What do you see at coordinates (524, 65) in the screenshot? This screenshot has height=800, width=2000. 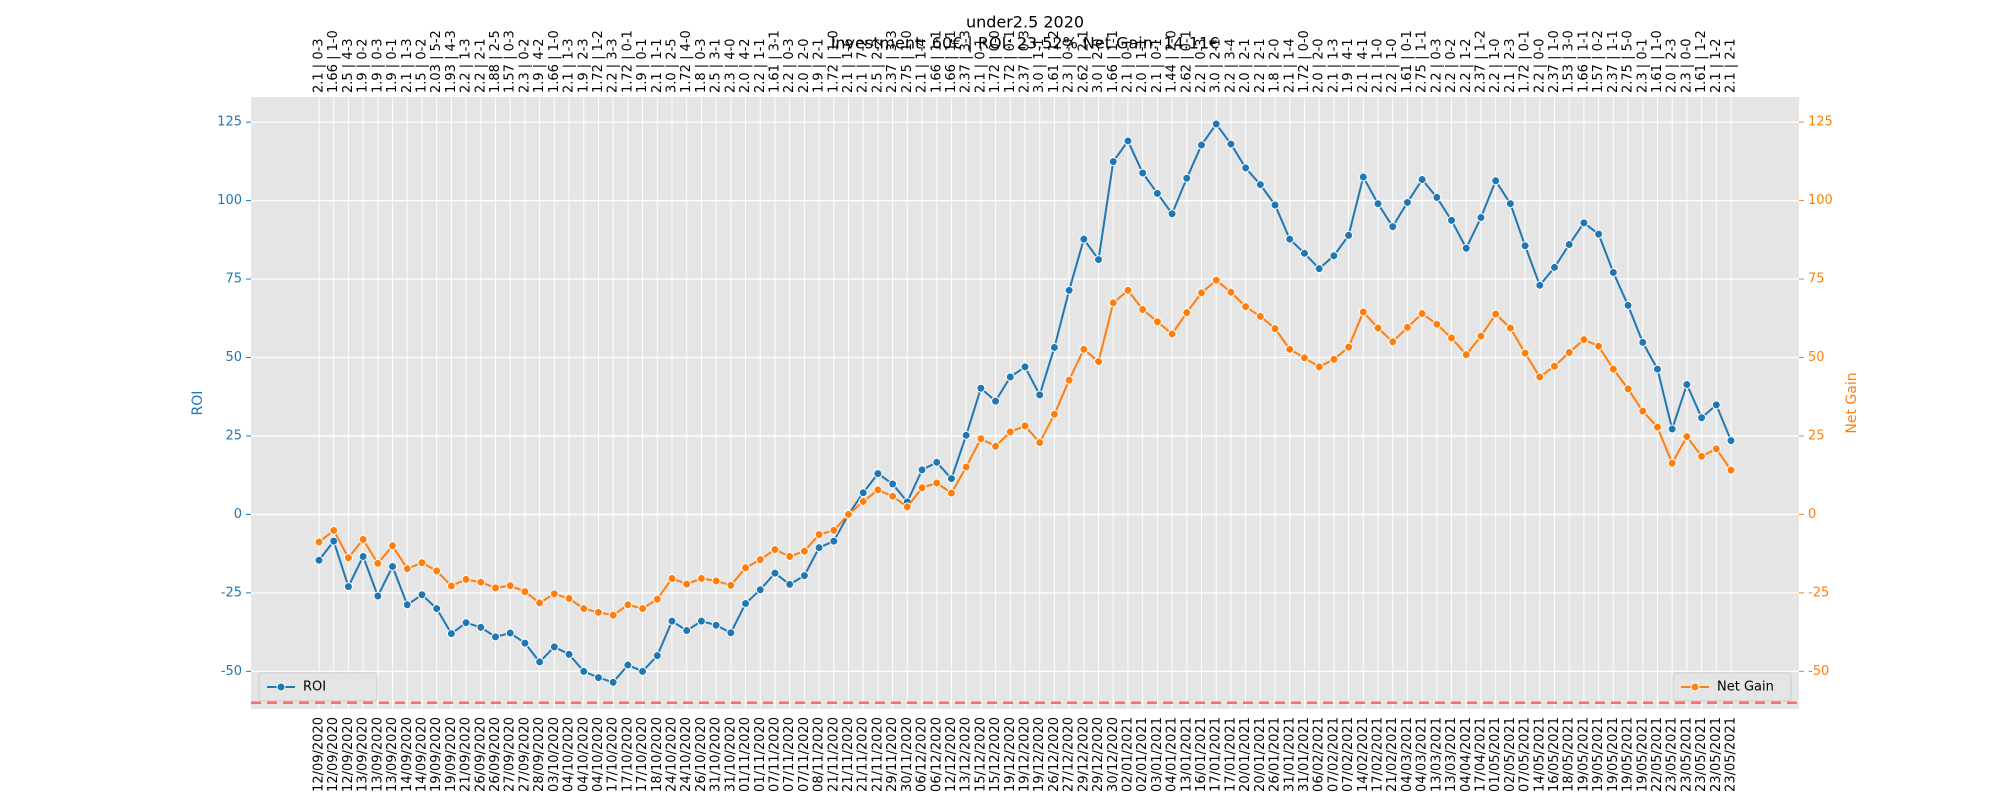 I see `top-tick-label: 2.3 | 0-2` at bounding box center [524, 65].